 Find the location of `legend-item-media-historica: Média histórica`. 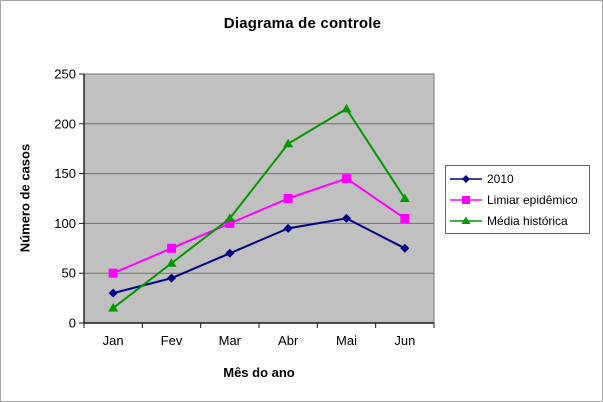

legend-item-media-historica: Média histórica is located at coordinates (517, 220).